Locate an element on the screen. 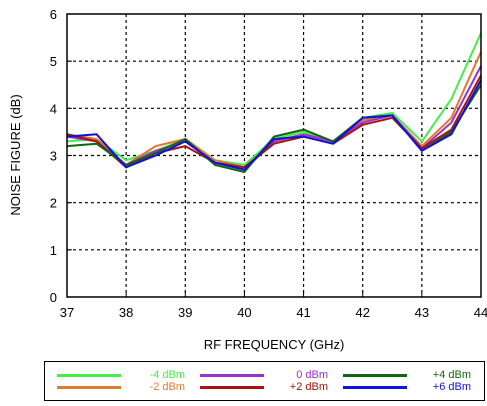 This screenshot has height=406, width=487. legend-label: 0 dBm is located at coordinates (312, 375).